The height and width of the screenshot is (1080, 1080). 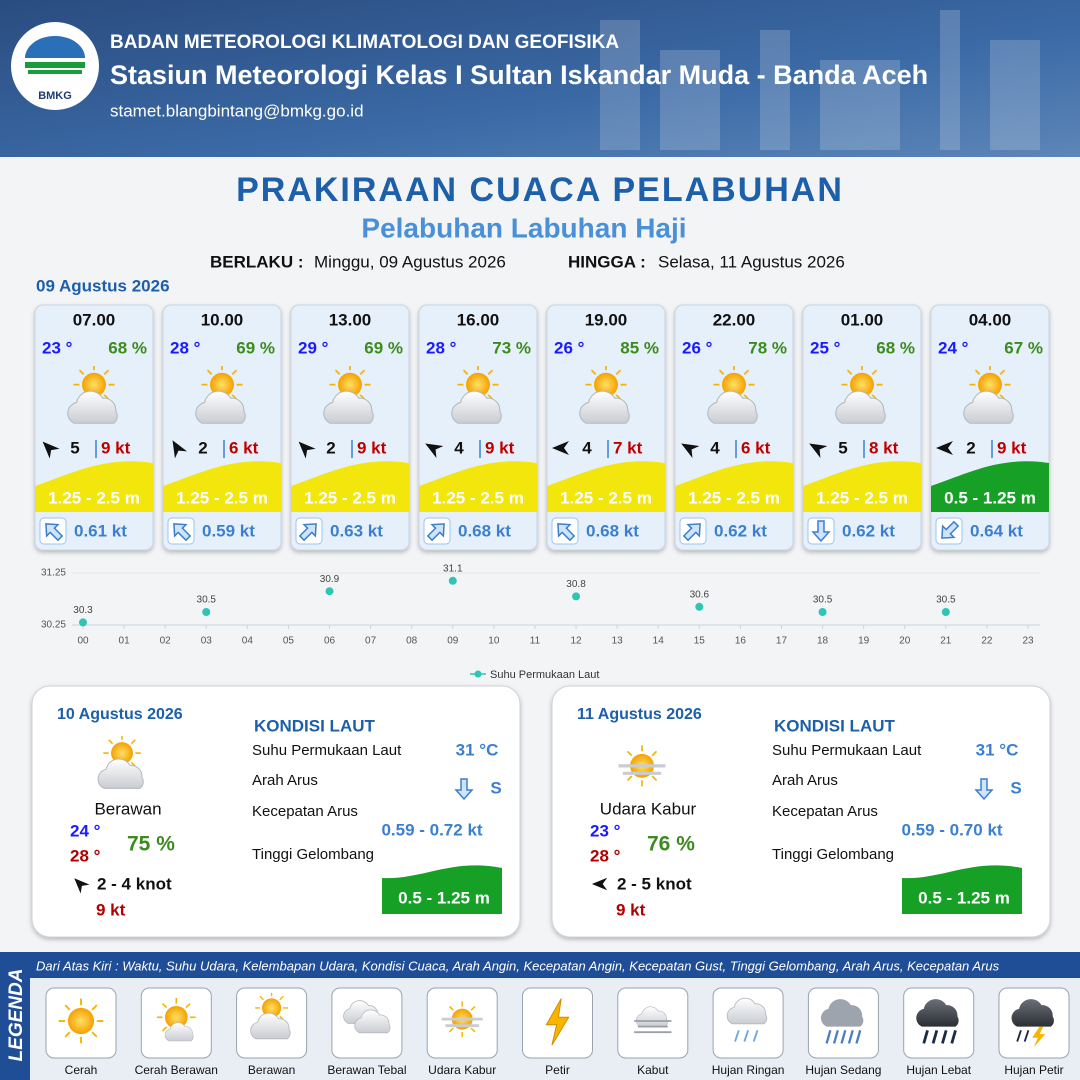 What do you see at coordinates (53, 625) in the screenshot?
I see `y-tick-label: 30.25` at bounding box center [53, 625].